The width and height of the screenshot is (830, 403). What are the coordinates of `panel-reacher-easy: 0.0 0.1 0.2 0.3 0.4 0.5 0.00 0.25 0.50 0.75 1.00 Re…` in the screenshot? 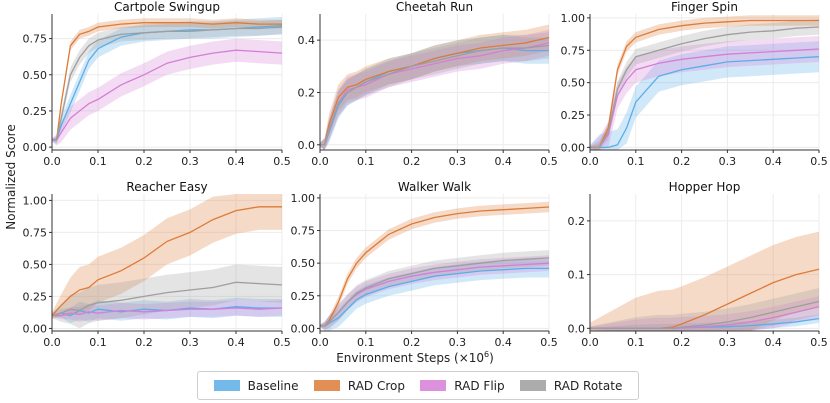 It's located at (157, 264).